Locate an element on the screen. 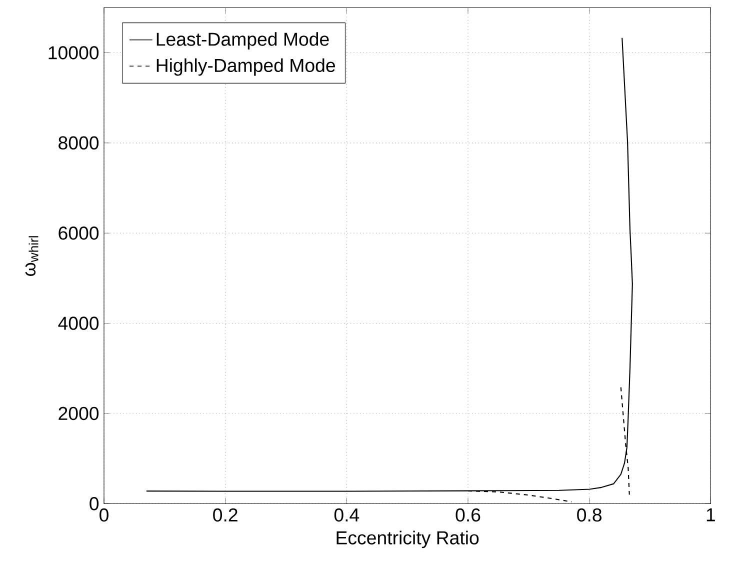  y-tick-label: 10000 is located at coordinates (73, 53).